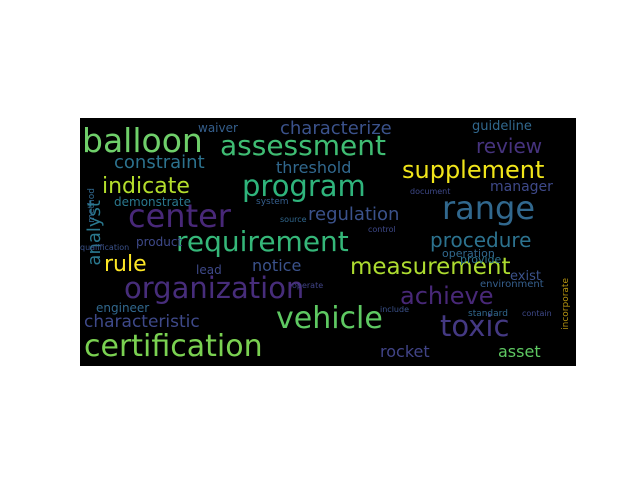 The width and height of the screenshot is (640, 480). Describe the element at coordinates (209, 270) in the screenshot. I see `word-lead: lead` at that location.